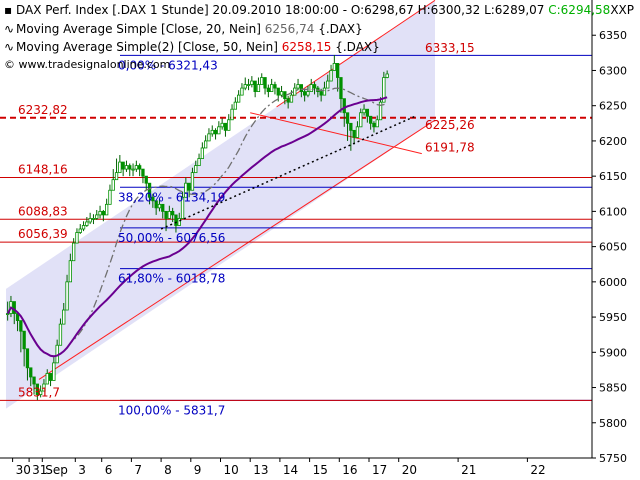 This screenshot has height=480, width=640. I want to click on copyright-text: © www.tradesignalonline.com, so click(87, 64).